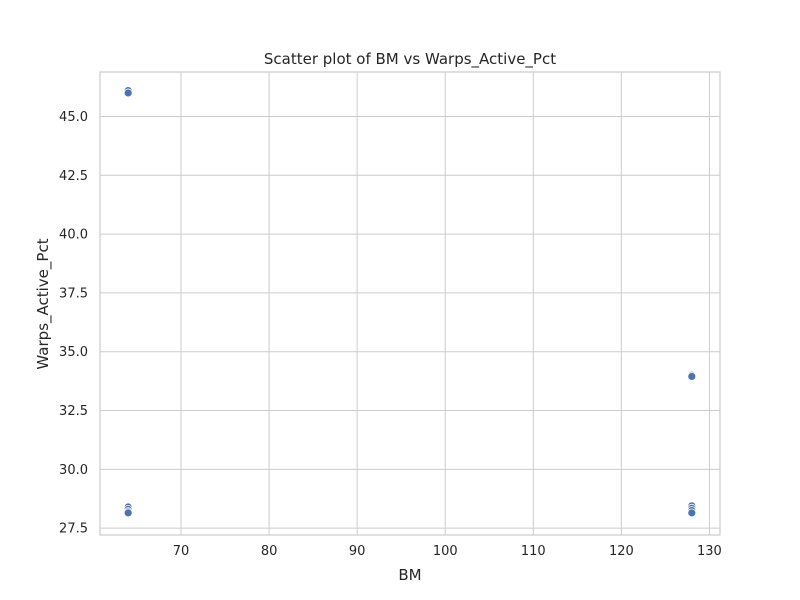  What do you see at coordinates (73, 176) in the screenshot?
I see `y-tick-label: 42.5` at bounding box center [73, 176].